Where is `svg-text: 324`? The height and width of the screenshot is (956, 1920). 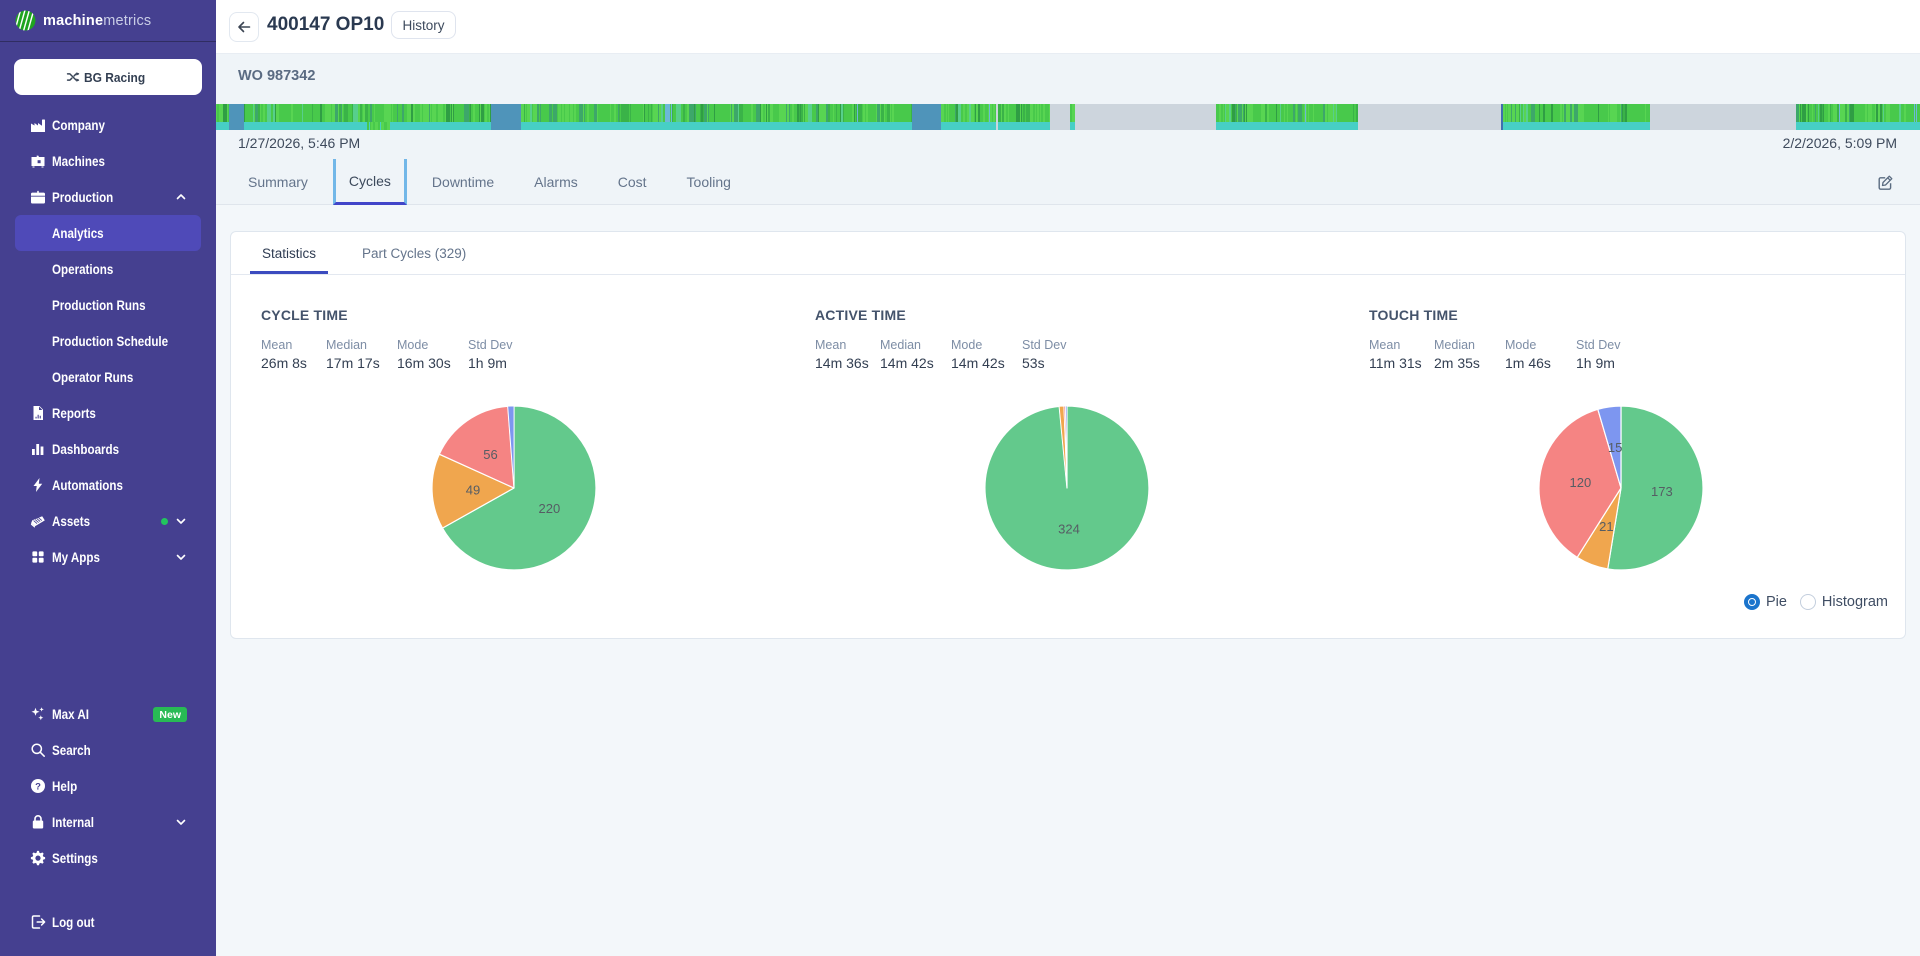
svg-text: 324 is located at coordinates (1069, 529).